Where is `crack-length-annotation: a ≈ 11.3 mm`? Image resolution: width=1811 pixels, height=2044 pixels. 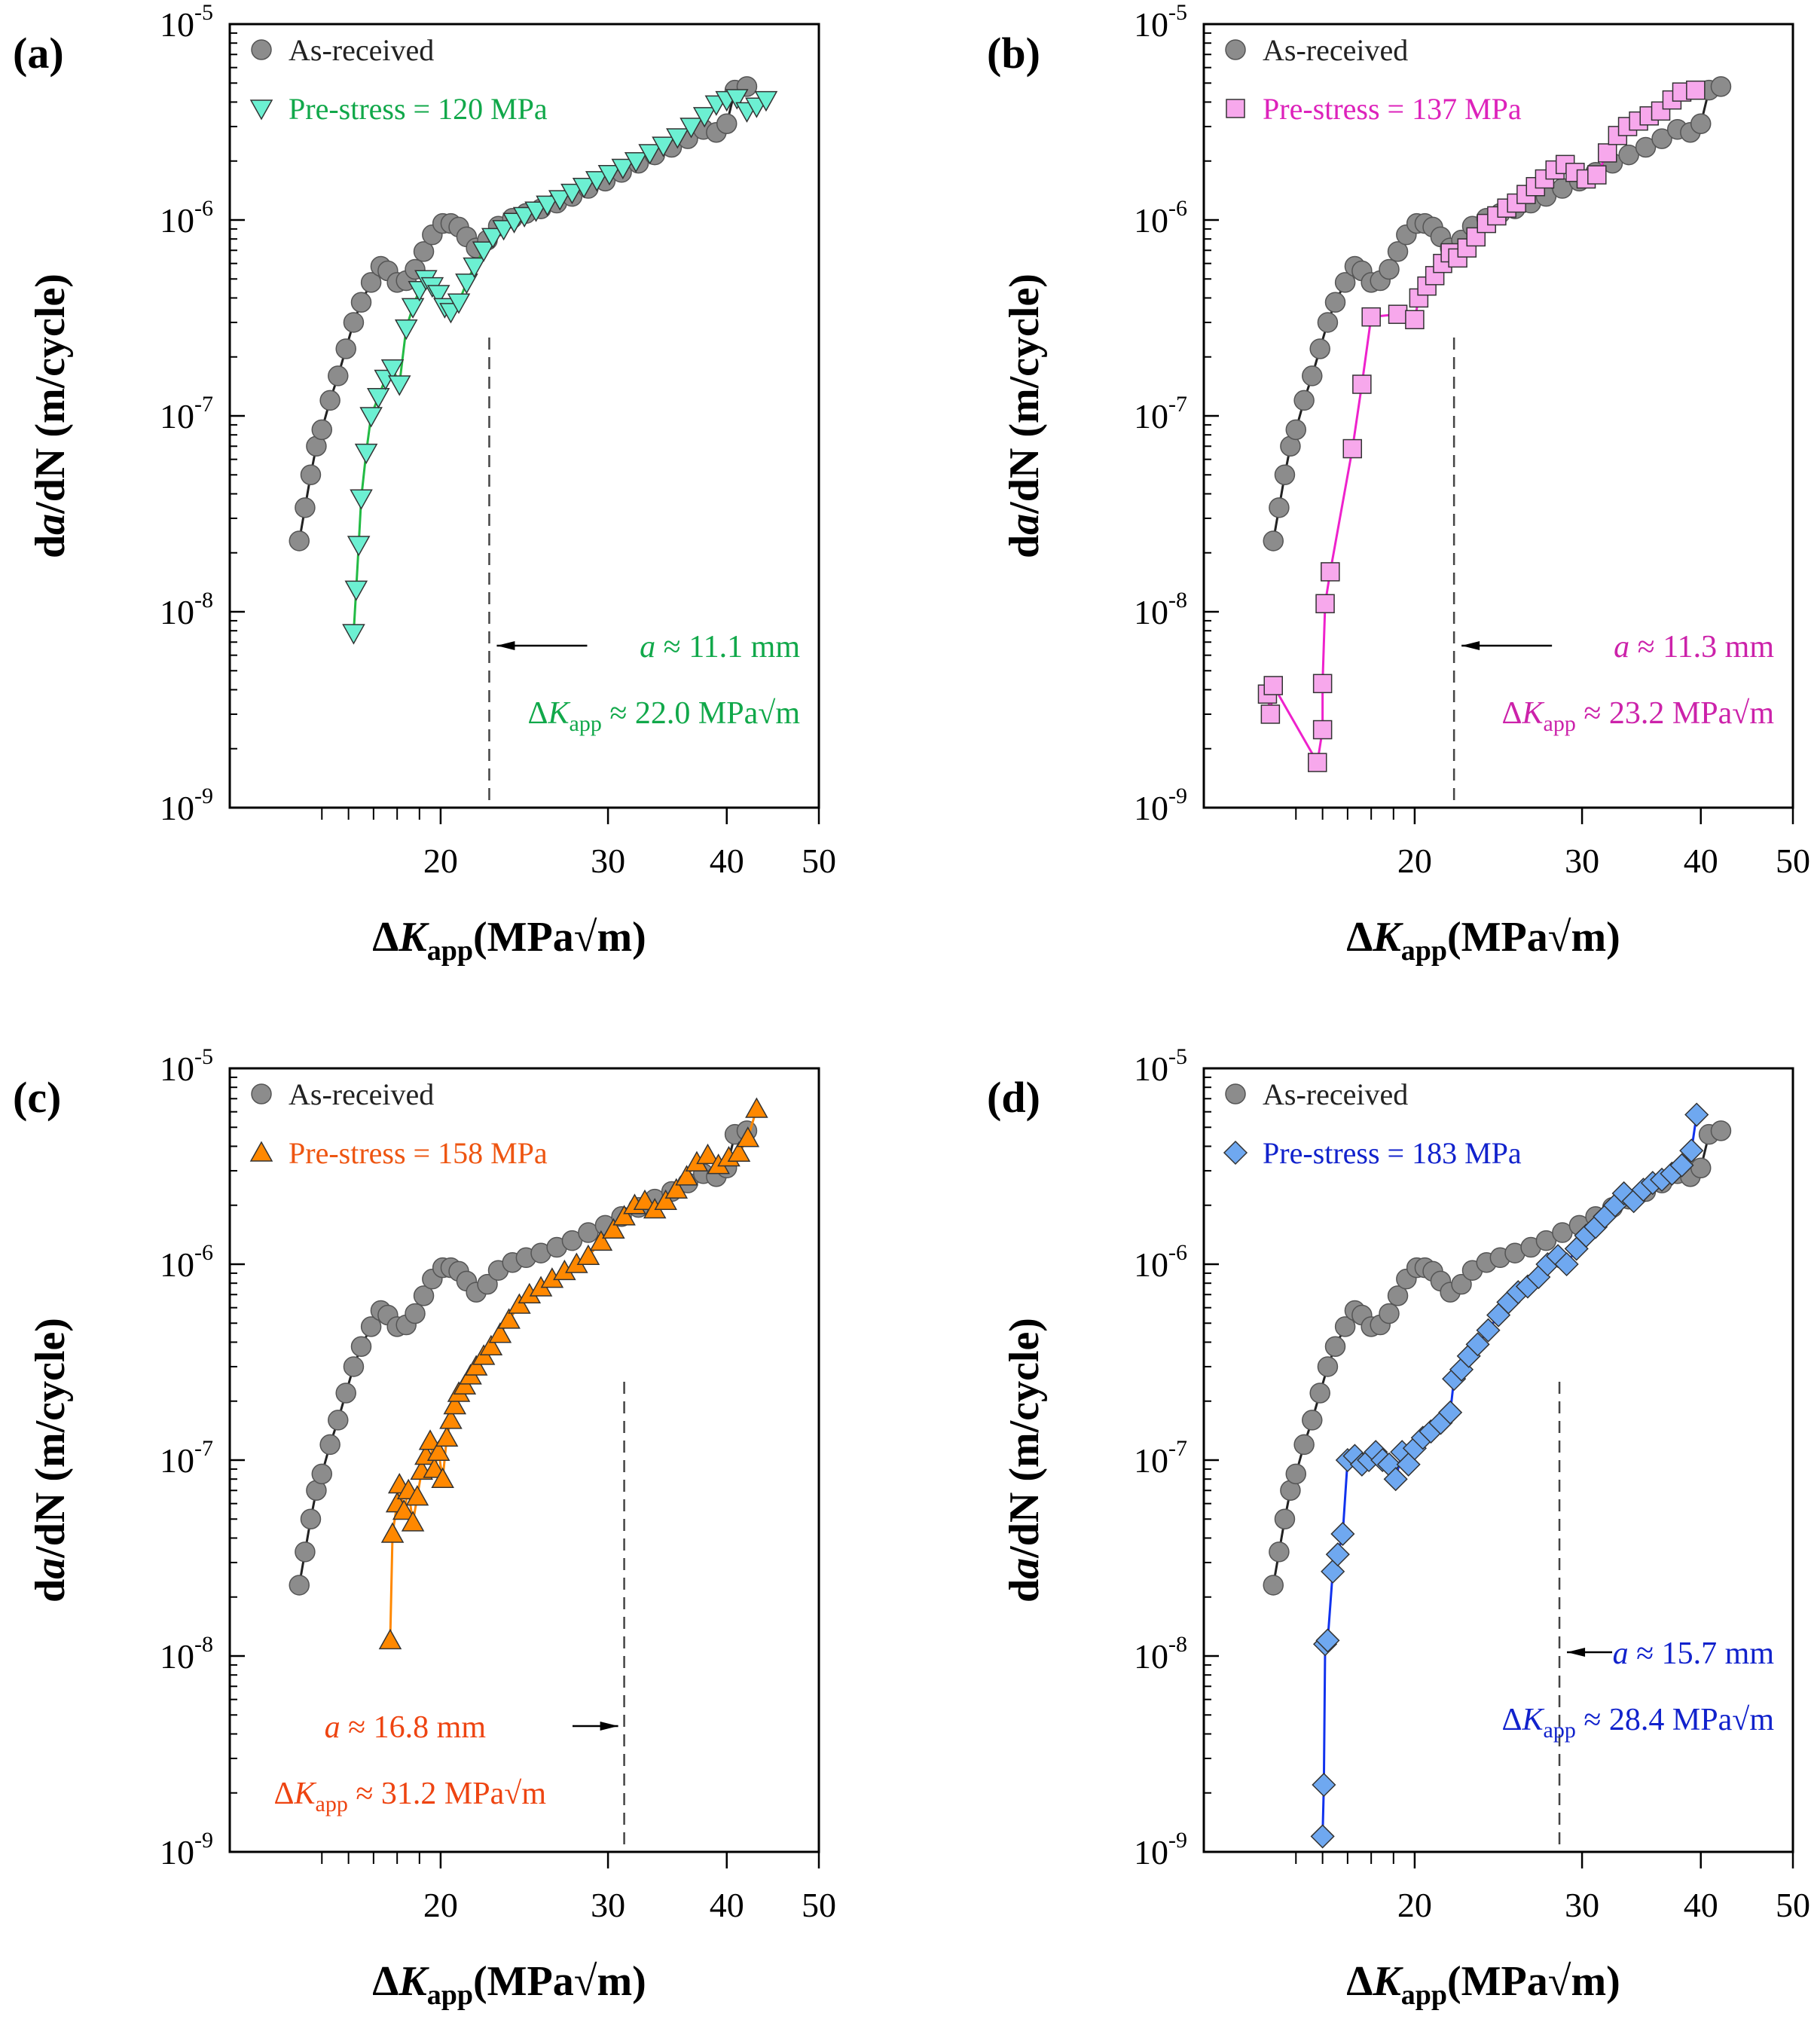 crack-length-annotation: a ≈ 11.3 mm is located at coordinates (1694, 647).